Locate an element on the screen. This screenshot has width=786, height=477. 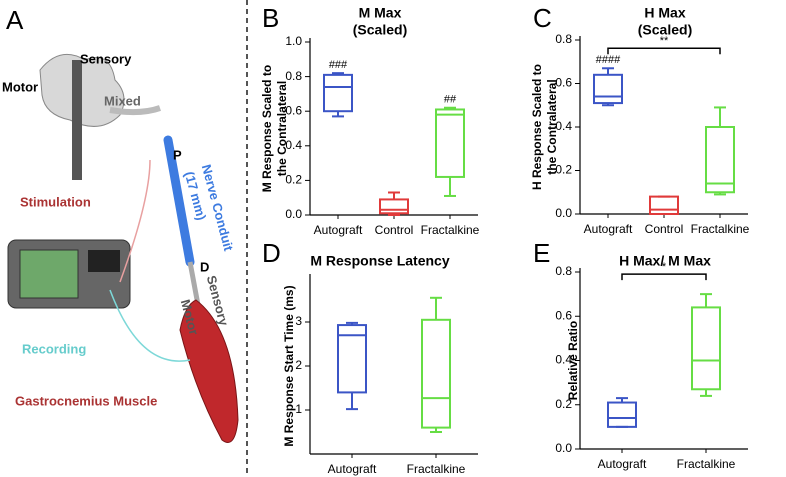
muscle is located at coordinates (209, 371).